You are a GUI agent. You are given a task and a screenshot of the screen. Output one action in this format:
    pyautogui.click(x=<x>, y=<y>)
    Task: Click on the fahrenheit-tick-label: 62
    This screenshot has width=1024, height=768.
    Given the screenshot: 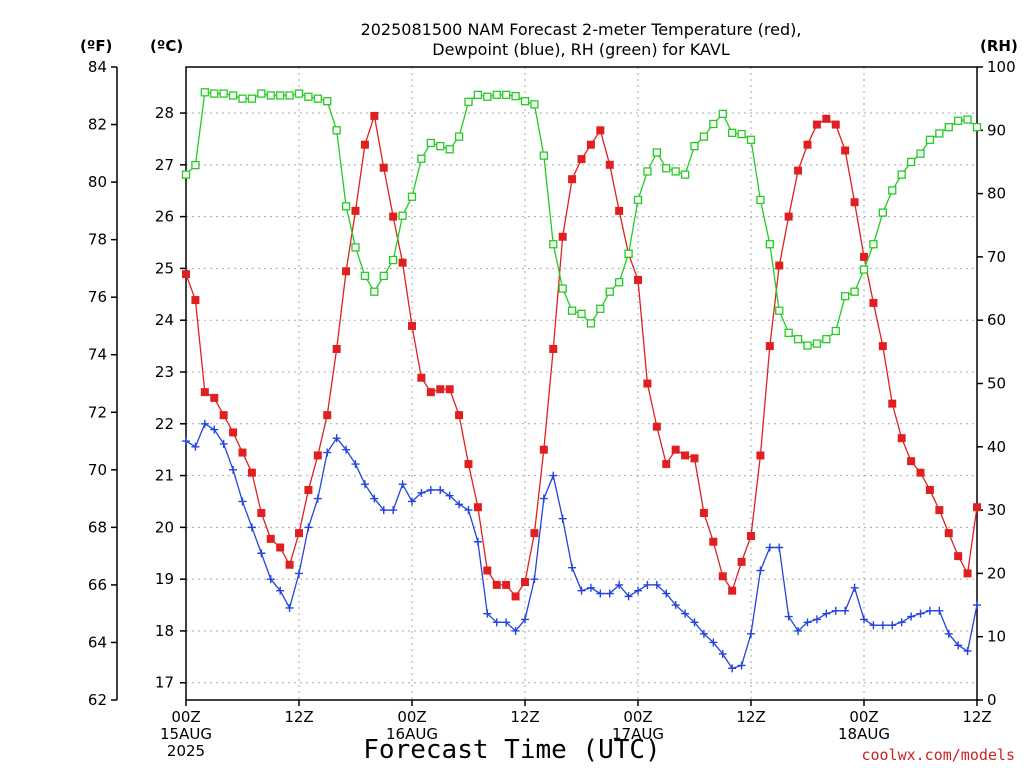 What is the action you would take?
    pyautogui.click(x=97, y=700)
    